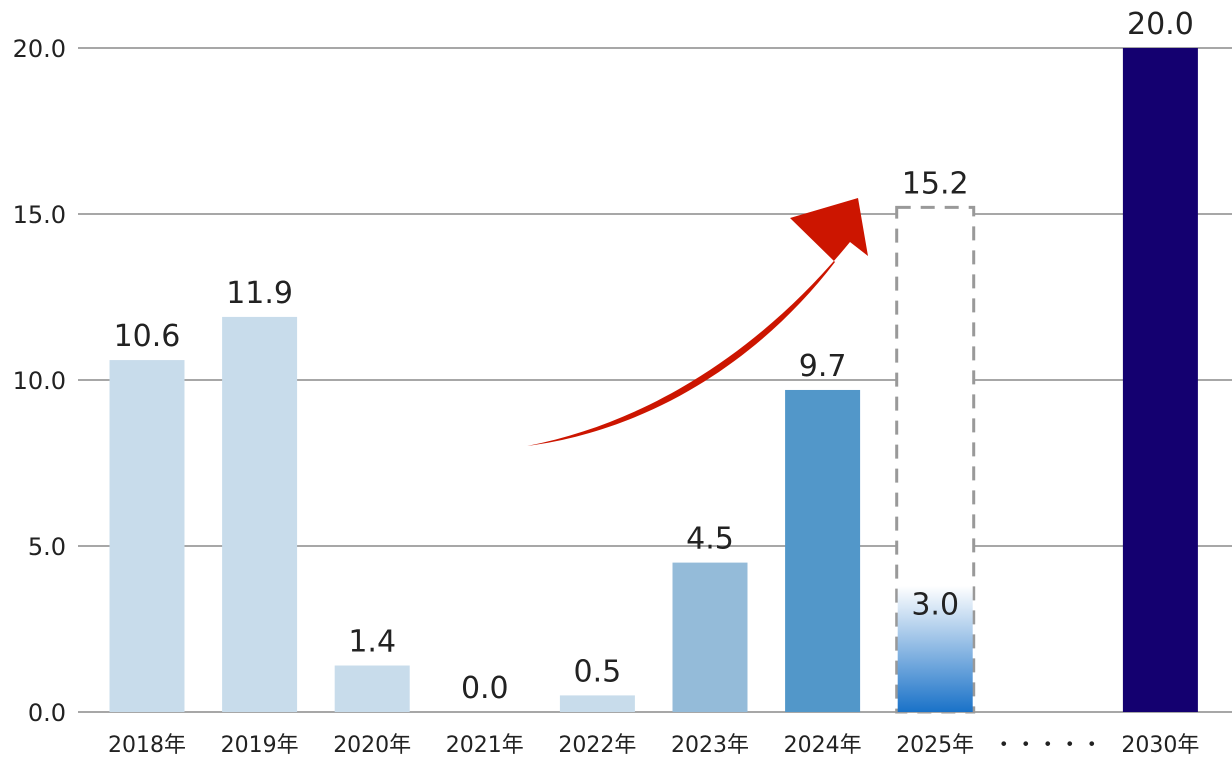 This screenshot has width=1232, height=760. Describe the element at coordinates (39, 381) in the screenshot. I see `y-tick-label: 10.0` at that location.